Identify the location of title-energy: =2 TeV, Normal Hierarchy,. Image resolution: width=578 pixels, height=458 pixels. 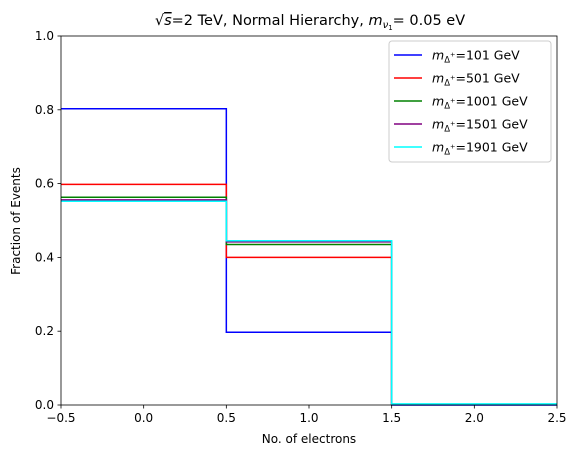
(270, 21).